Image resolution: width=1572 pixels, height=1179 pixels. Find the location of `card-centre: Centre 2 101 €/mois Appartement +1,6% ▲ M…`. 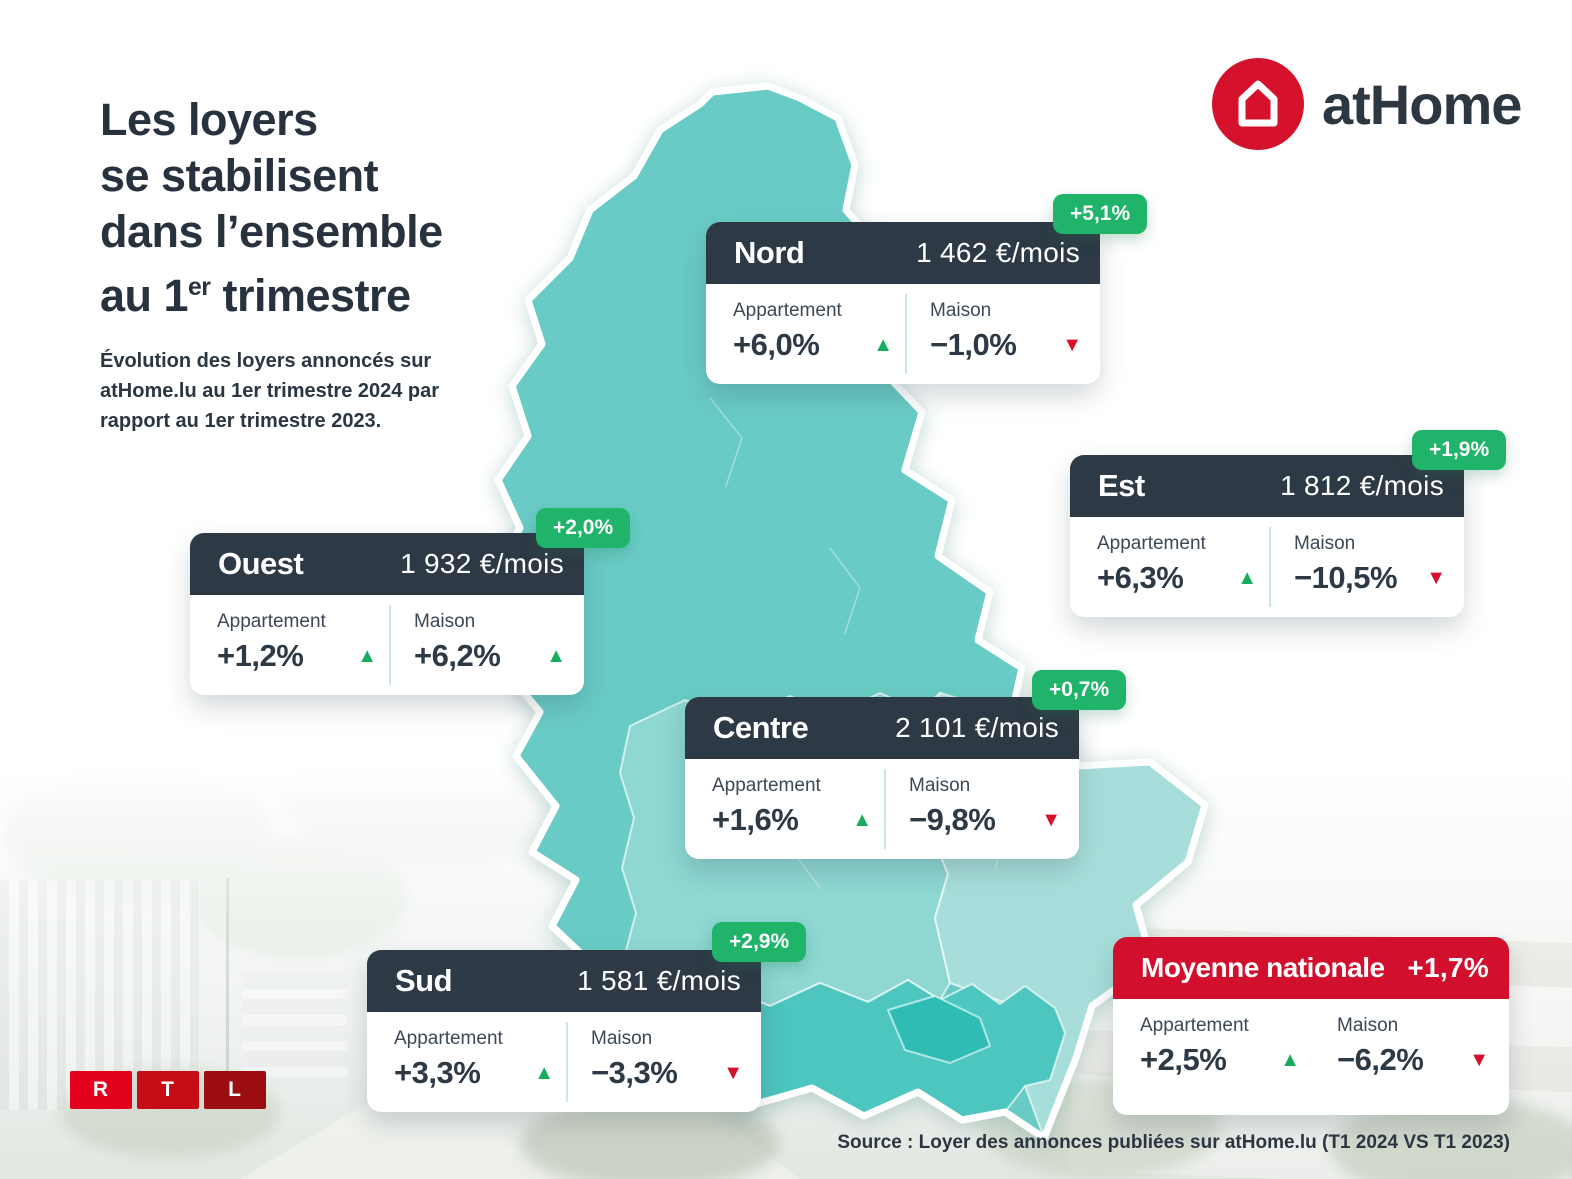

card-centre: Centre 2 101 €/mois Appartement +1,6% ▲ M… is located at coordinates (882, 778).